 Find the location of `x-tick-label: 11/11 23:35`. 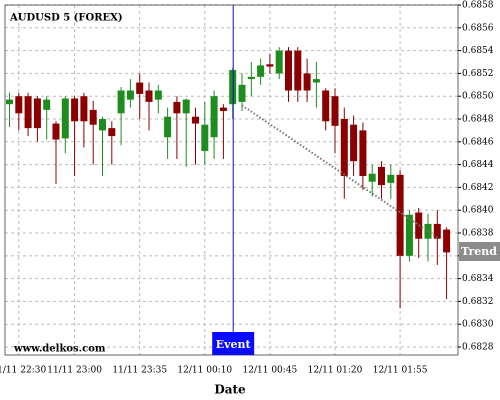

x-tick-label: 11/11 23:35 is located at coordinates (139, 371).